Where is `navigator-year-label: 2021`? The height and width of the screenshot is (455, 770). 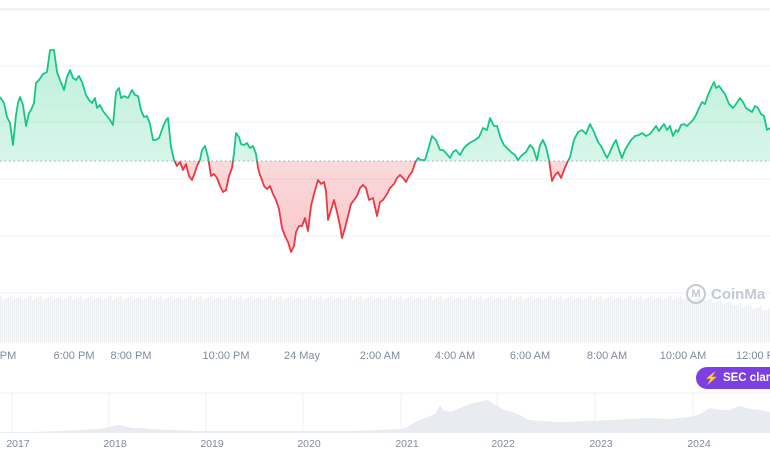 navigator-year-label: 2021 is located at coordinates (407, 444).